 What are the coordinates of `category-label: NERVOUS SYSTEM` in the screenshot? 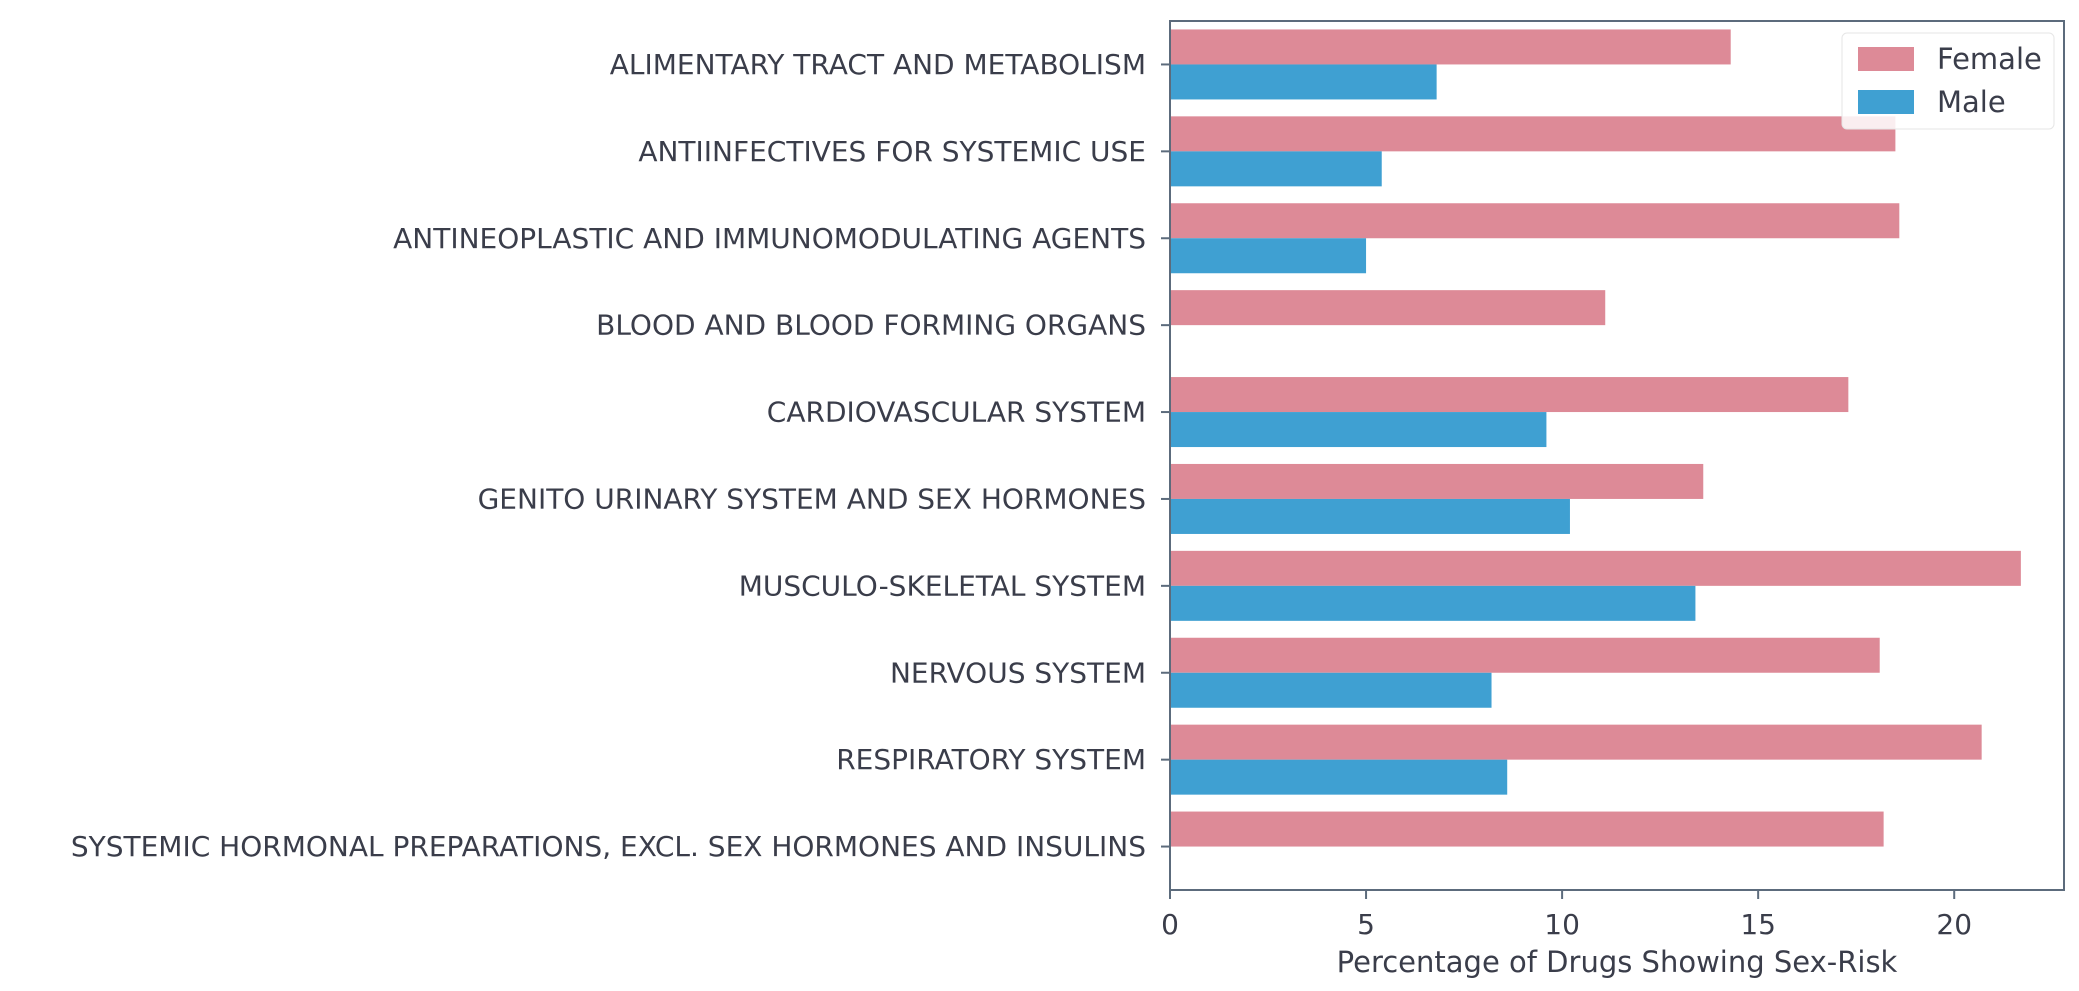 It's located at (1018, 672).